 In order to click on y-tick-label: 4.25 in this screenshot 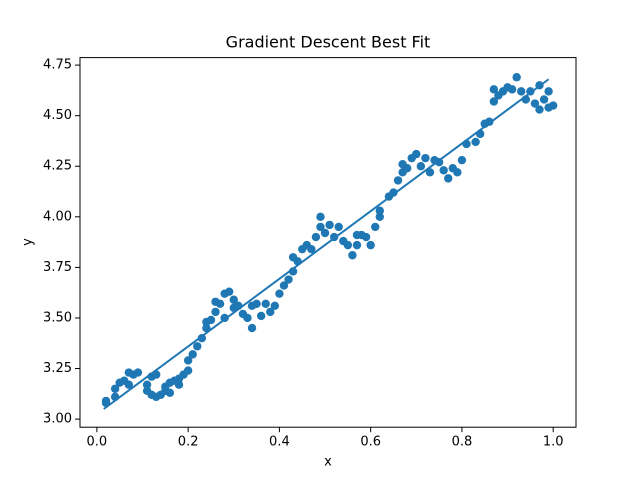, I will do `click(57, 166)`.